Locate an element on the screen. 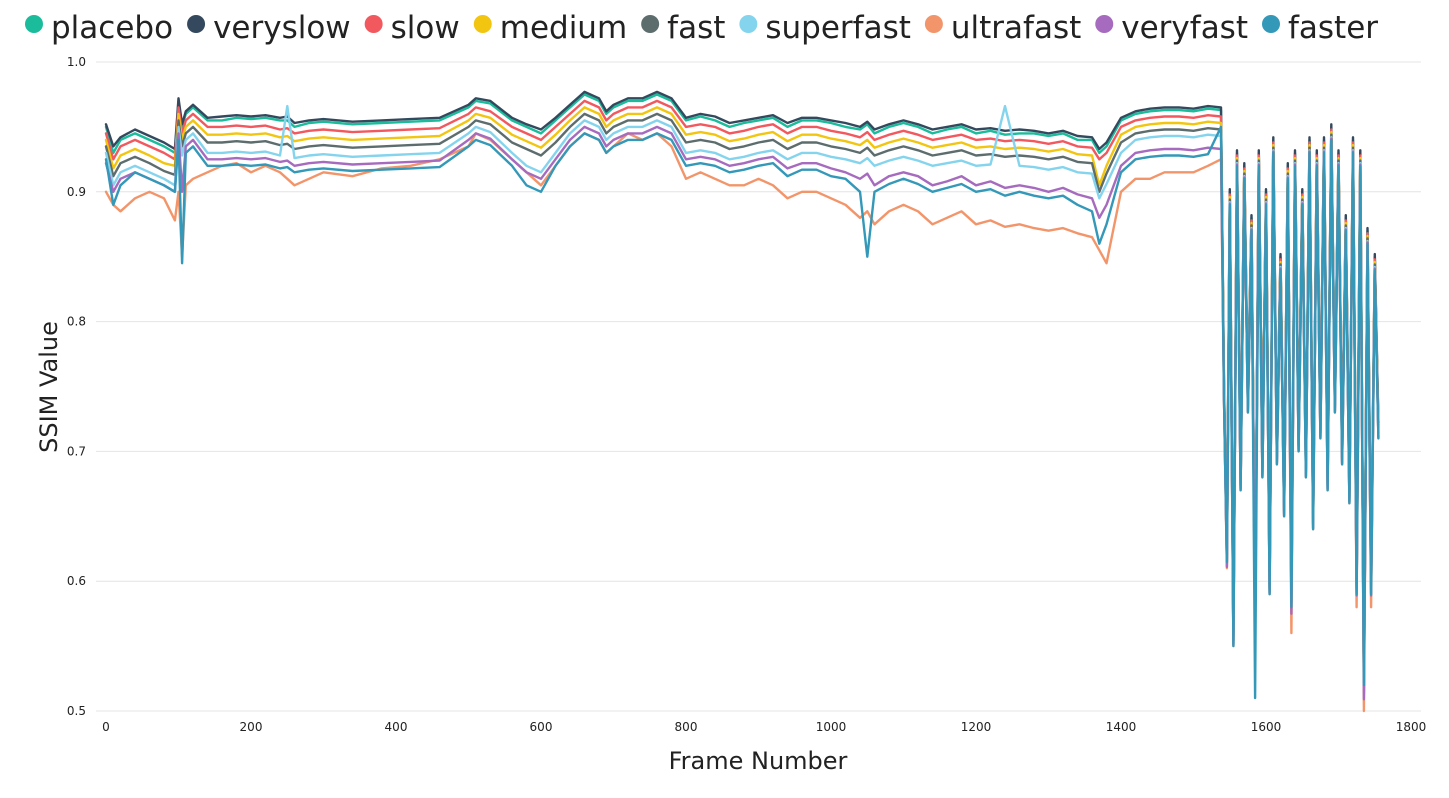 The height and width of the screenshot is (798, 1449). x-tick-label: 0 is located at coordinates (106, 727).